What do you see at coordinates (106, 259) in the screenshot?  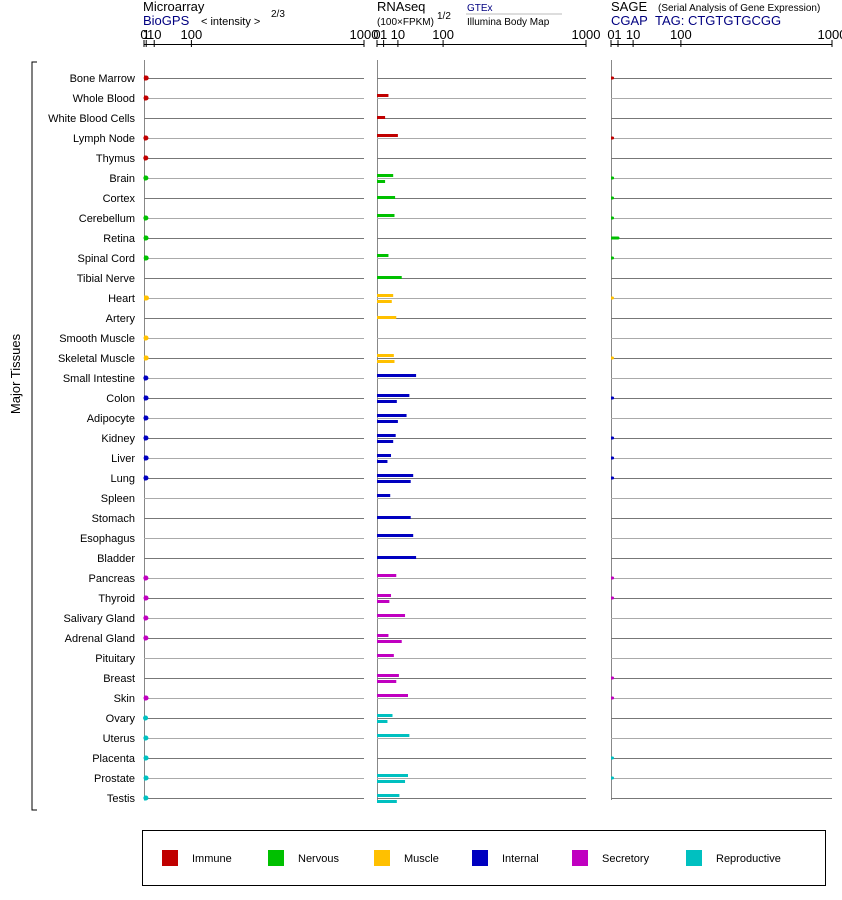 I see `tissue-label: Spinal Cord` at bounding box center [106, 259].